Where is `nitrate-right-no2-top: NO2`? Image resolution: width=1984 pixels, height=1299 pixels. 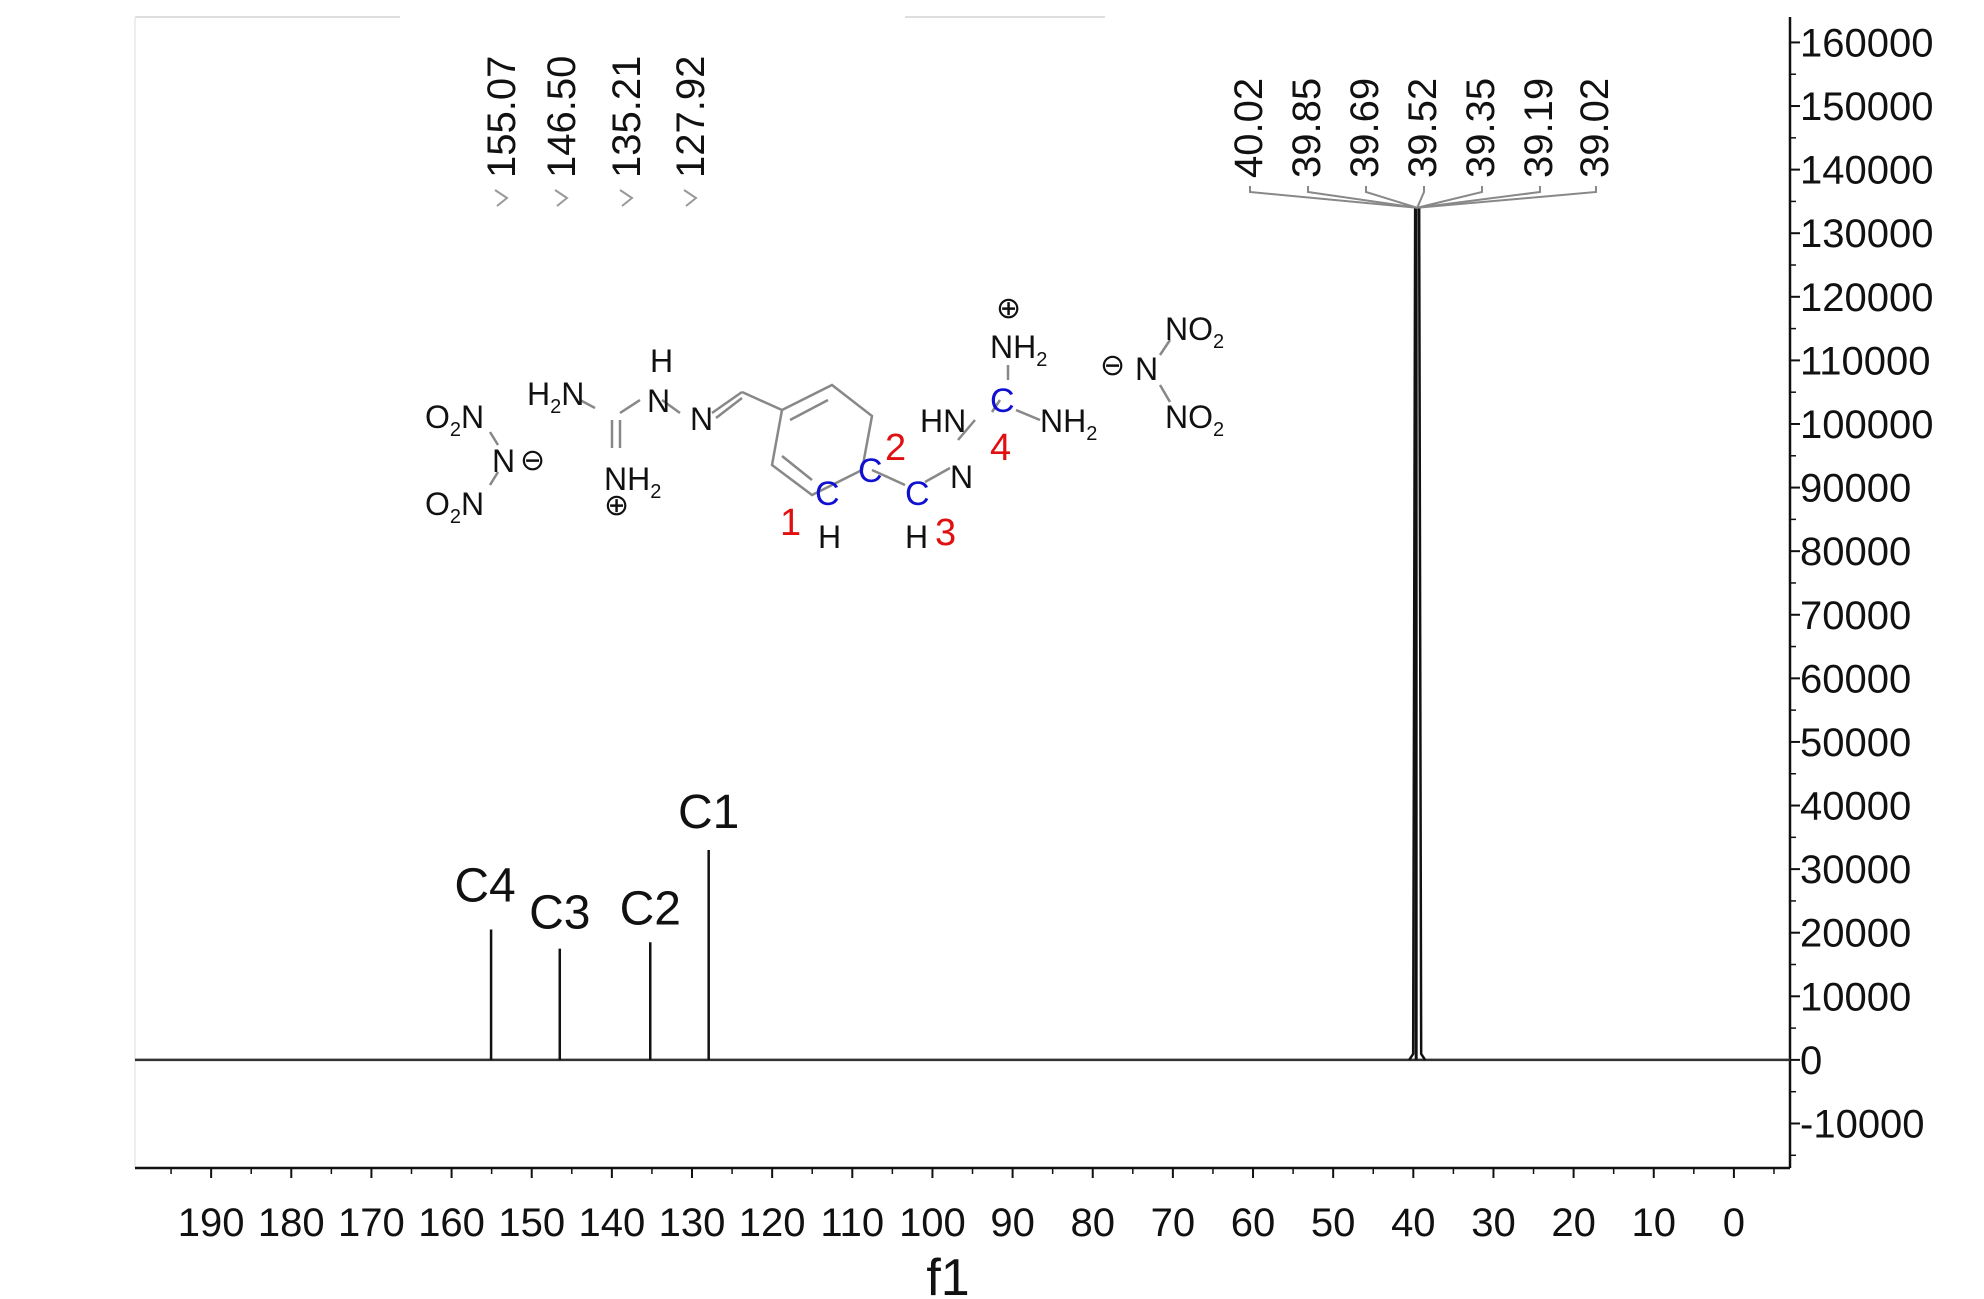 nitrate-right-no2-top: NO2 is located at coordinates (1194, 332).